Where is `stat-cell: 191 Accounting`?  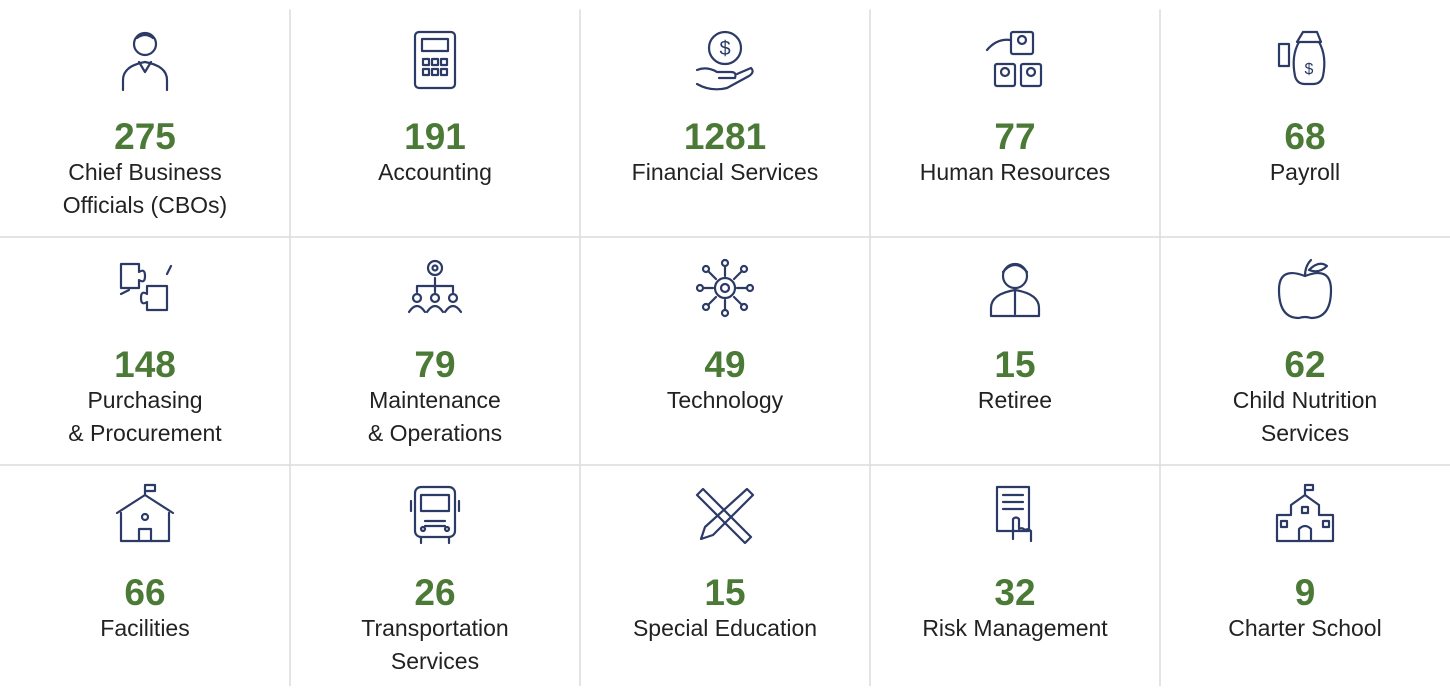
stat-cell: 191 Accounting is located at coordinates (435, 124).